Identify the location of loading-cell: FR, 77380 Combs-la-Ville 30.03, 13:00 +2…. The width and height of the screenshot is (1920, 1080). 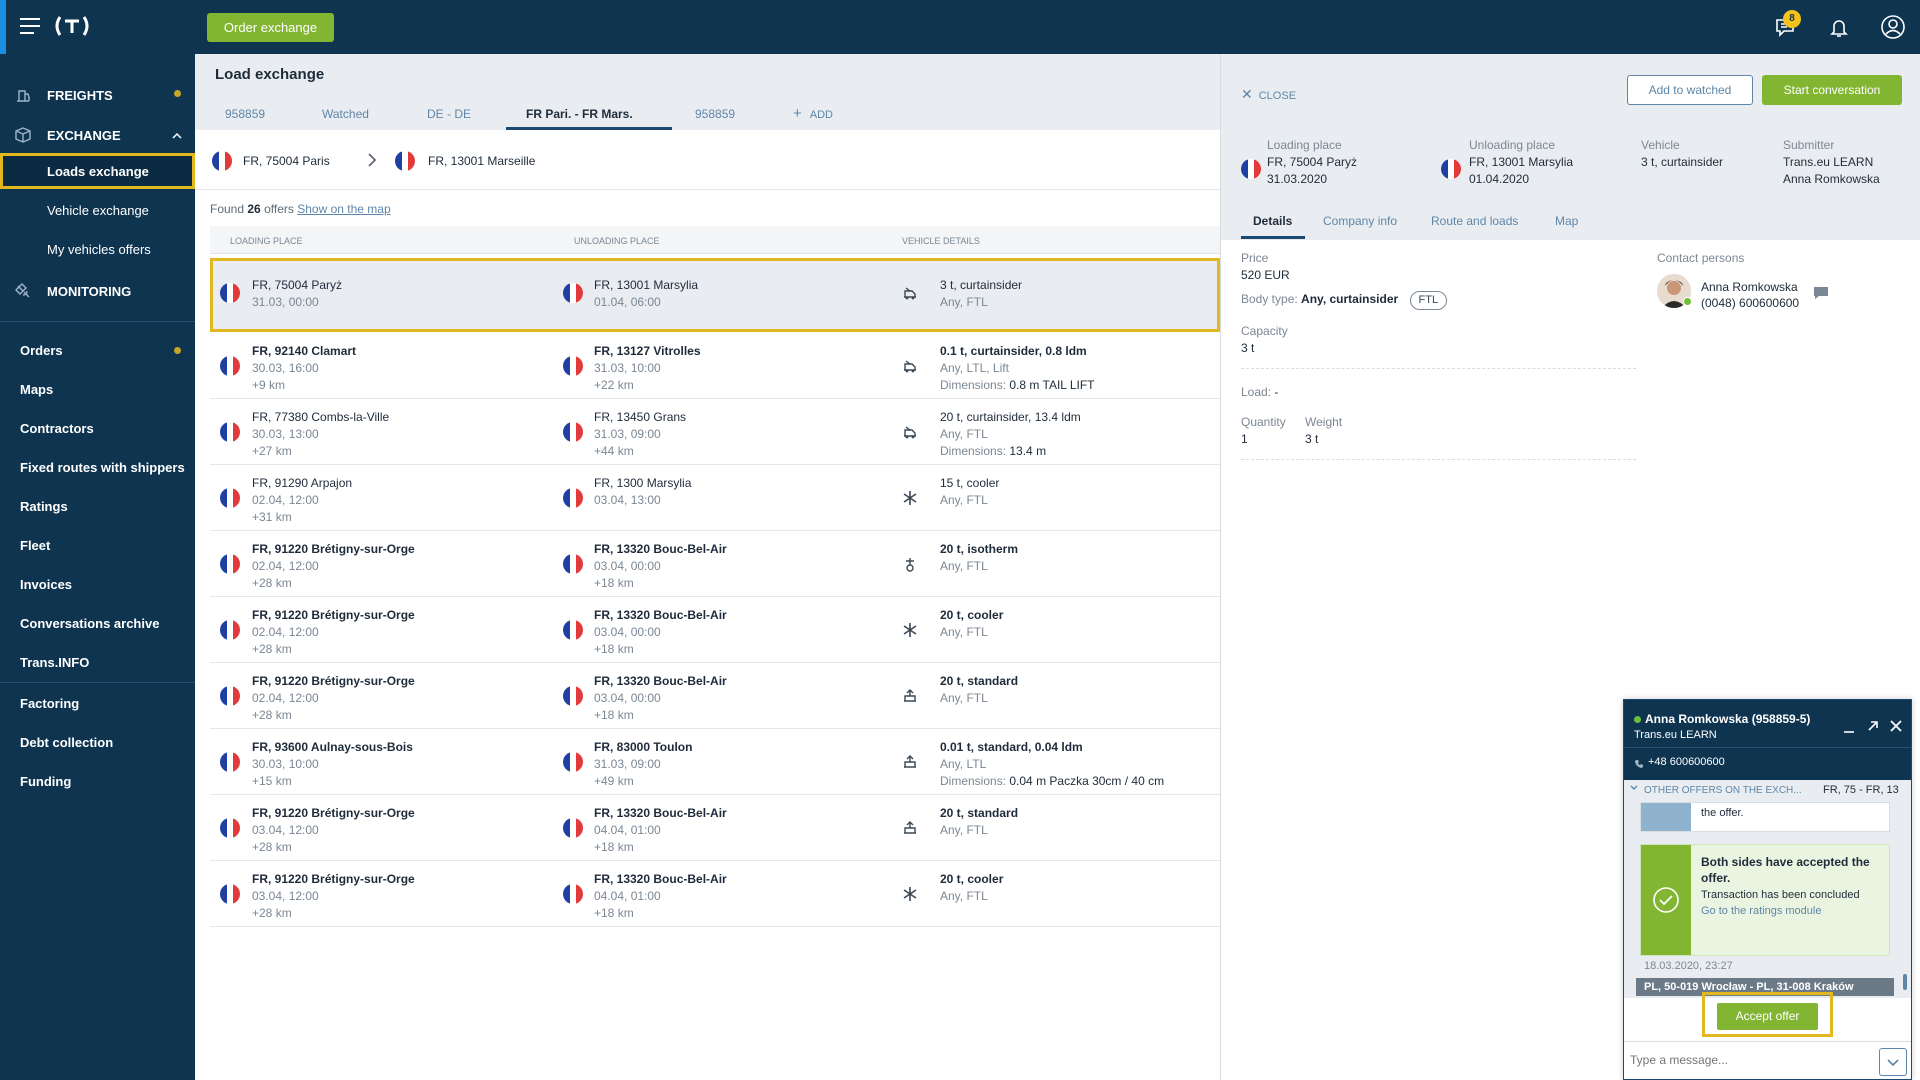
(320, 434).